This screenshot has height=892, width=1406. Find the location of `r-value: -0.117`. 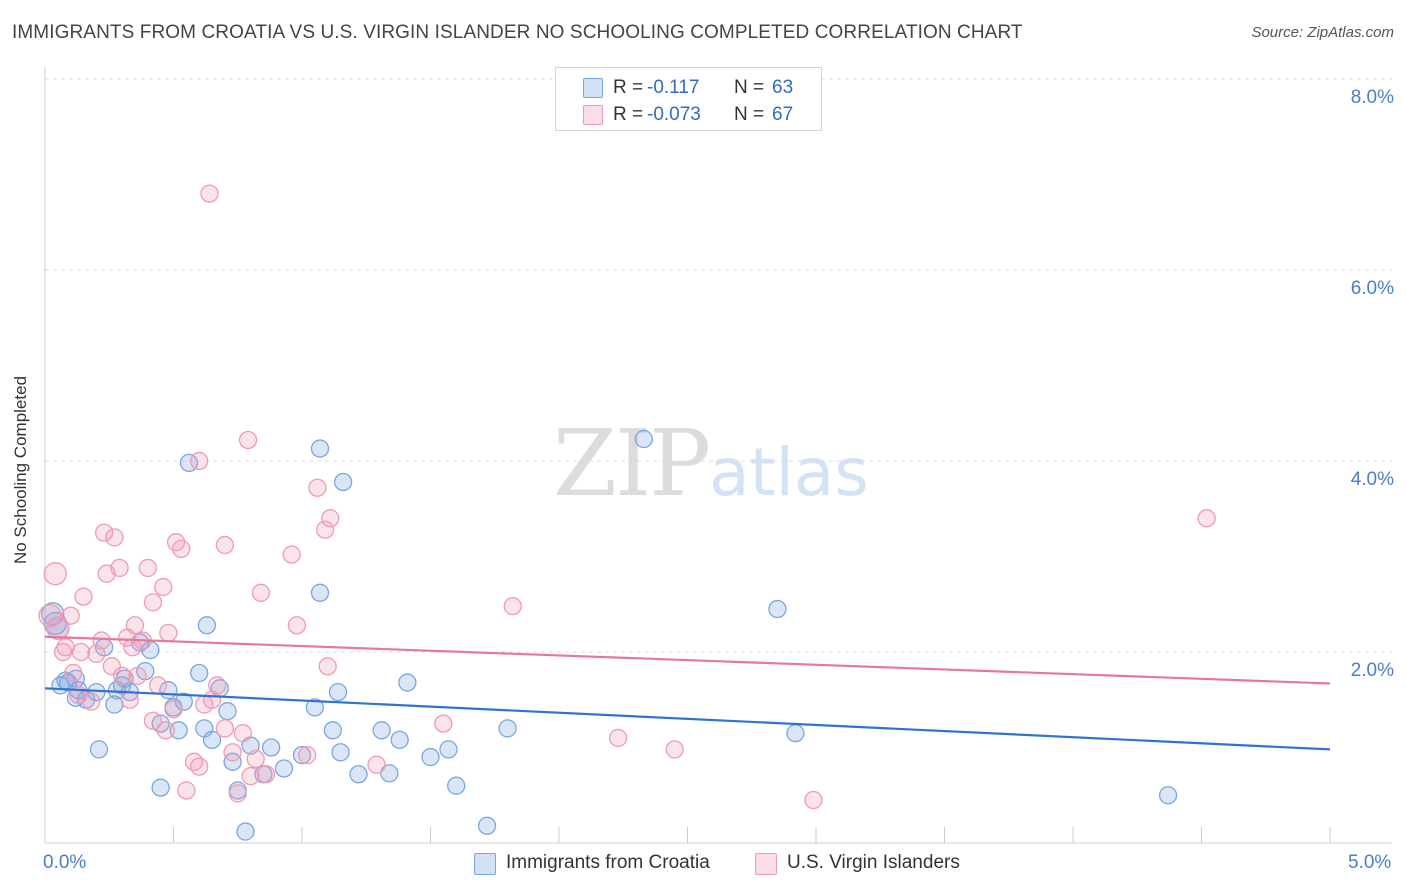

r-value: -0.117 is located at coordinates (673, 87).